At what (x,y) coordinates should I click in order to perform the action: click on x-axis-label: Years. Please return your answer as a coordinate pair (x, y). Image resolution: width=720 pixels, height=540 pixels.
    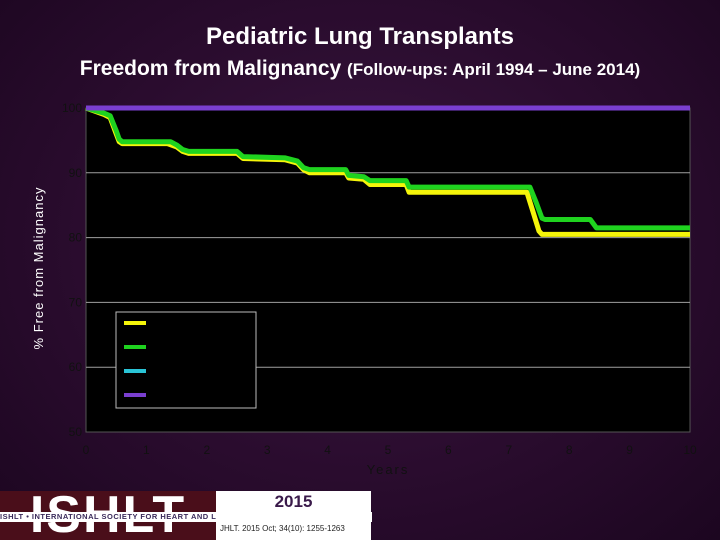
    Looking at the image, I should click on (388, 469).